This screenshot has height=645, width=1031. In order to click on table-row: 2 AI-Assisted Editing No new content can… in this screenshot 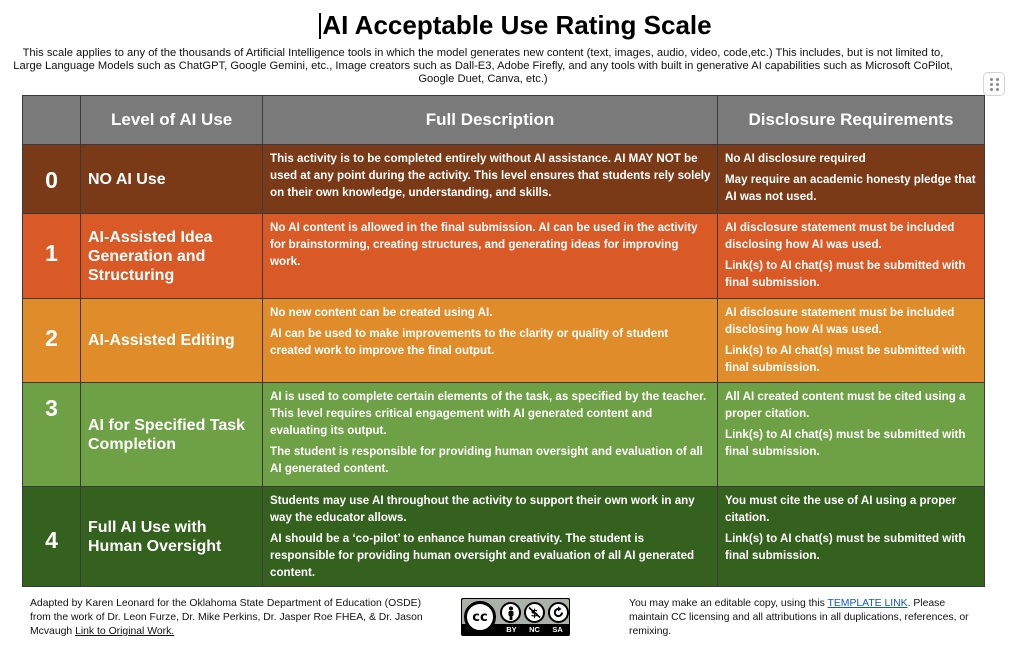, I will do `click(503, 340)`.